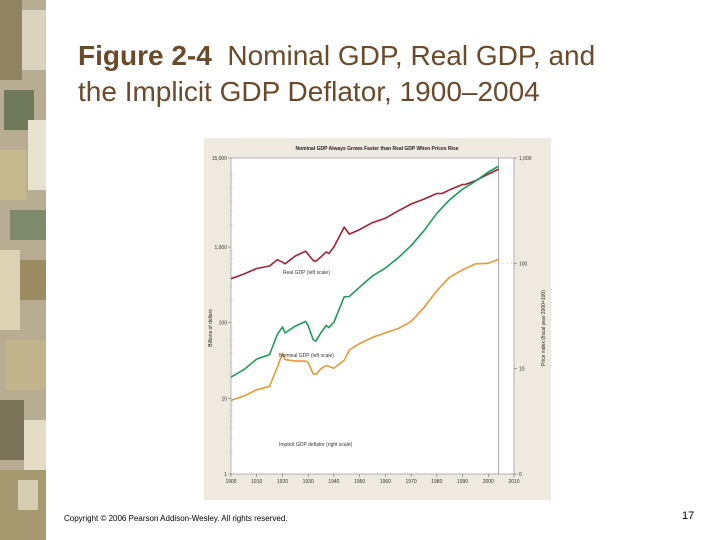 The height and width of the screenshot is (540, 720). What do you see at coordinates (224, 399) in the screenshot?
I see `left-tick-label: 10` at bounding box center [224, 399].